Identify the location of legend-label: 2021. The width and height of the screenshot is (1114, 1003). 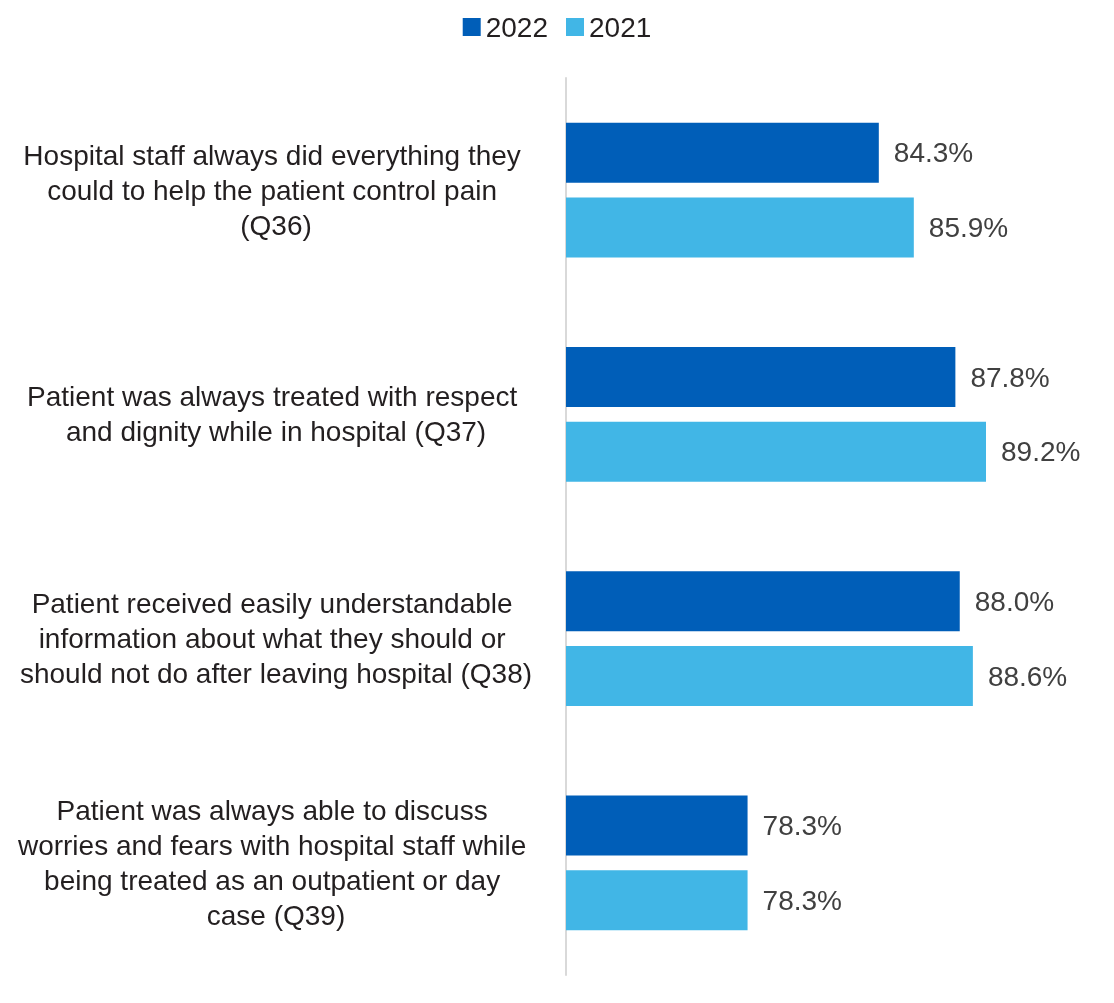
(620, 27).